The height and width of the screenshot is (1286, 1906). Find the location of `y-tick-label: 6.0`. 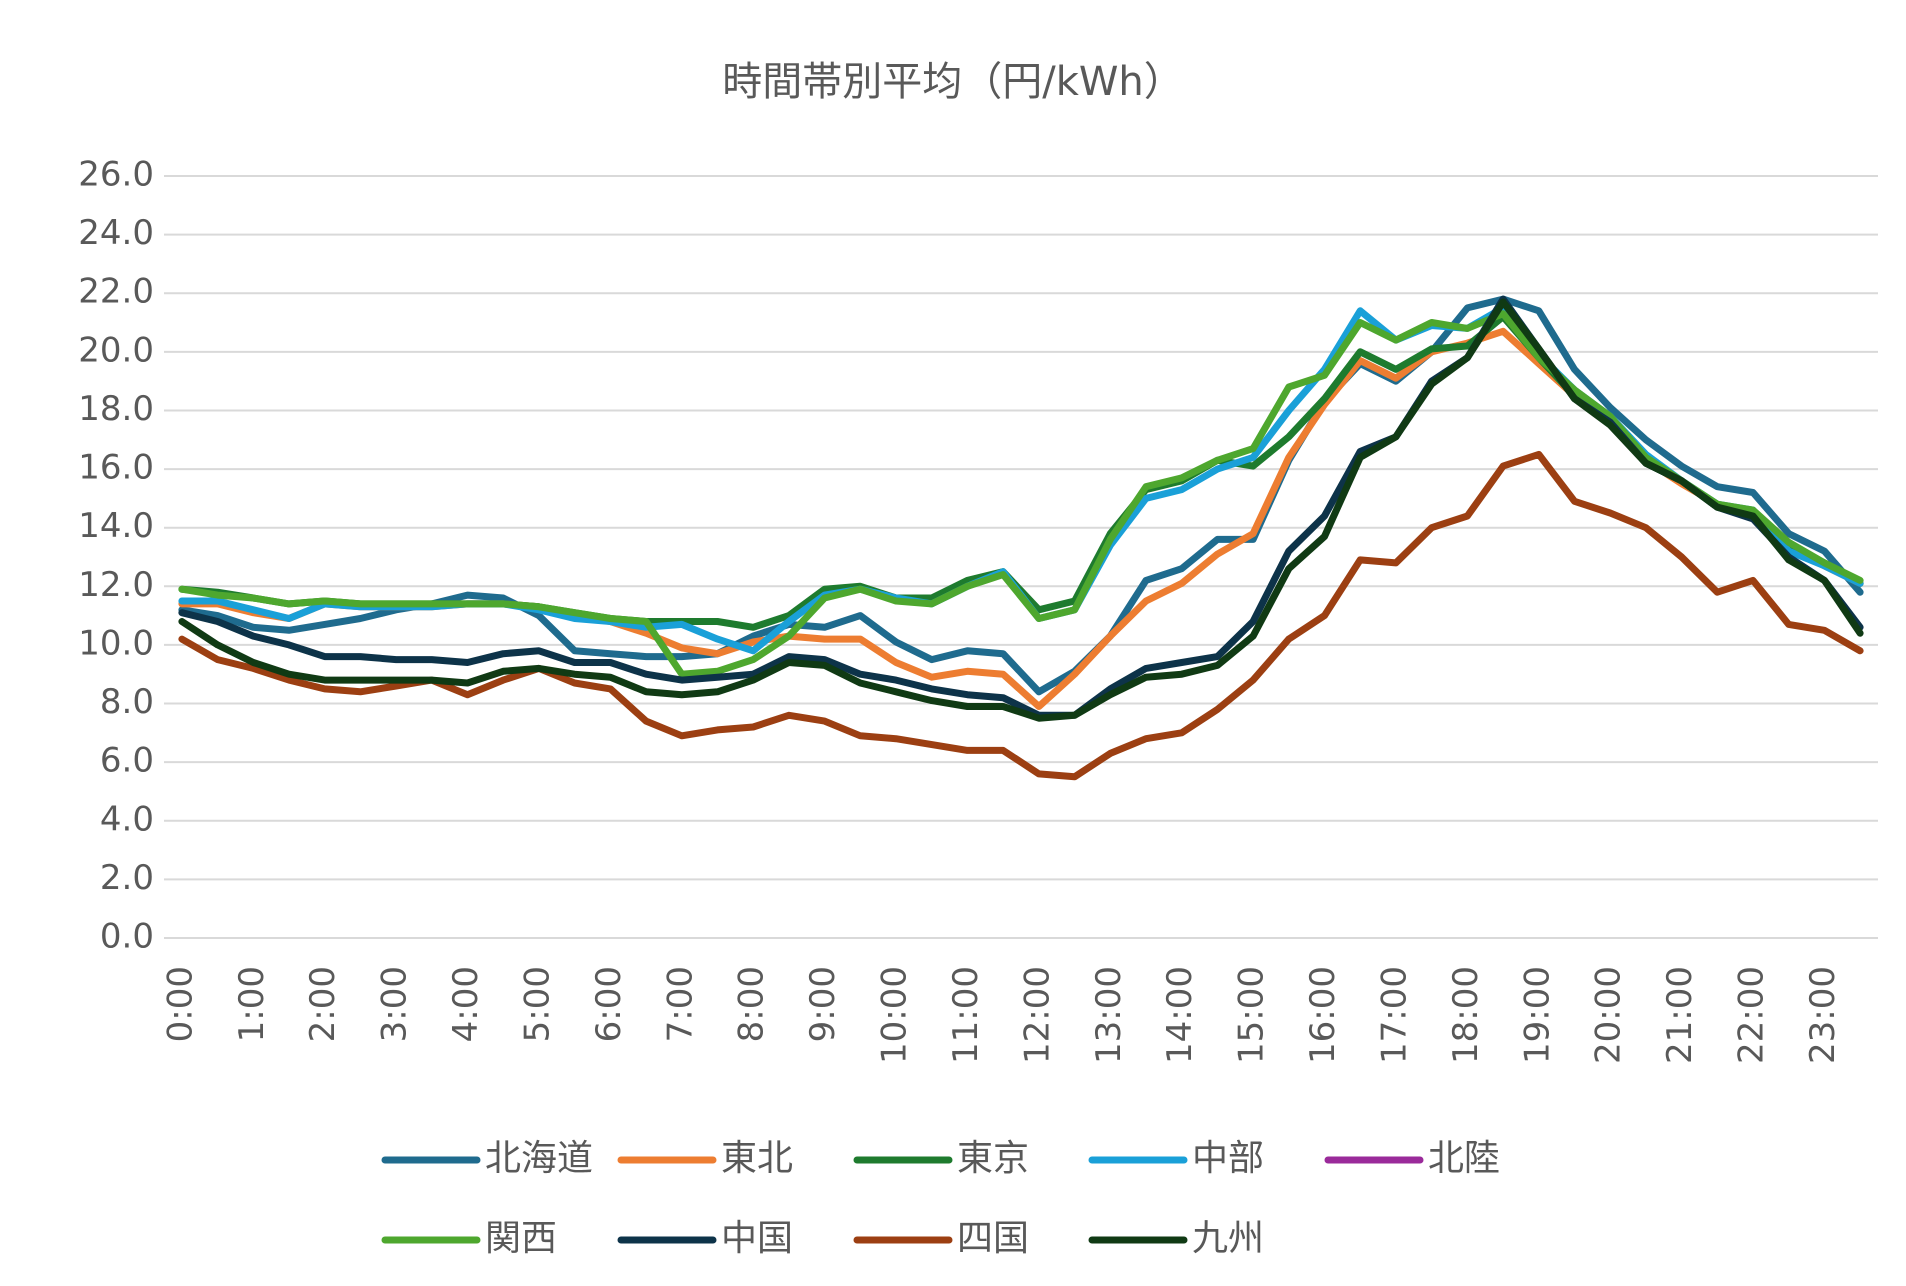

y-tick-label: 6.0 is located at coordinates (127, 761).